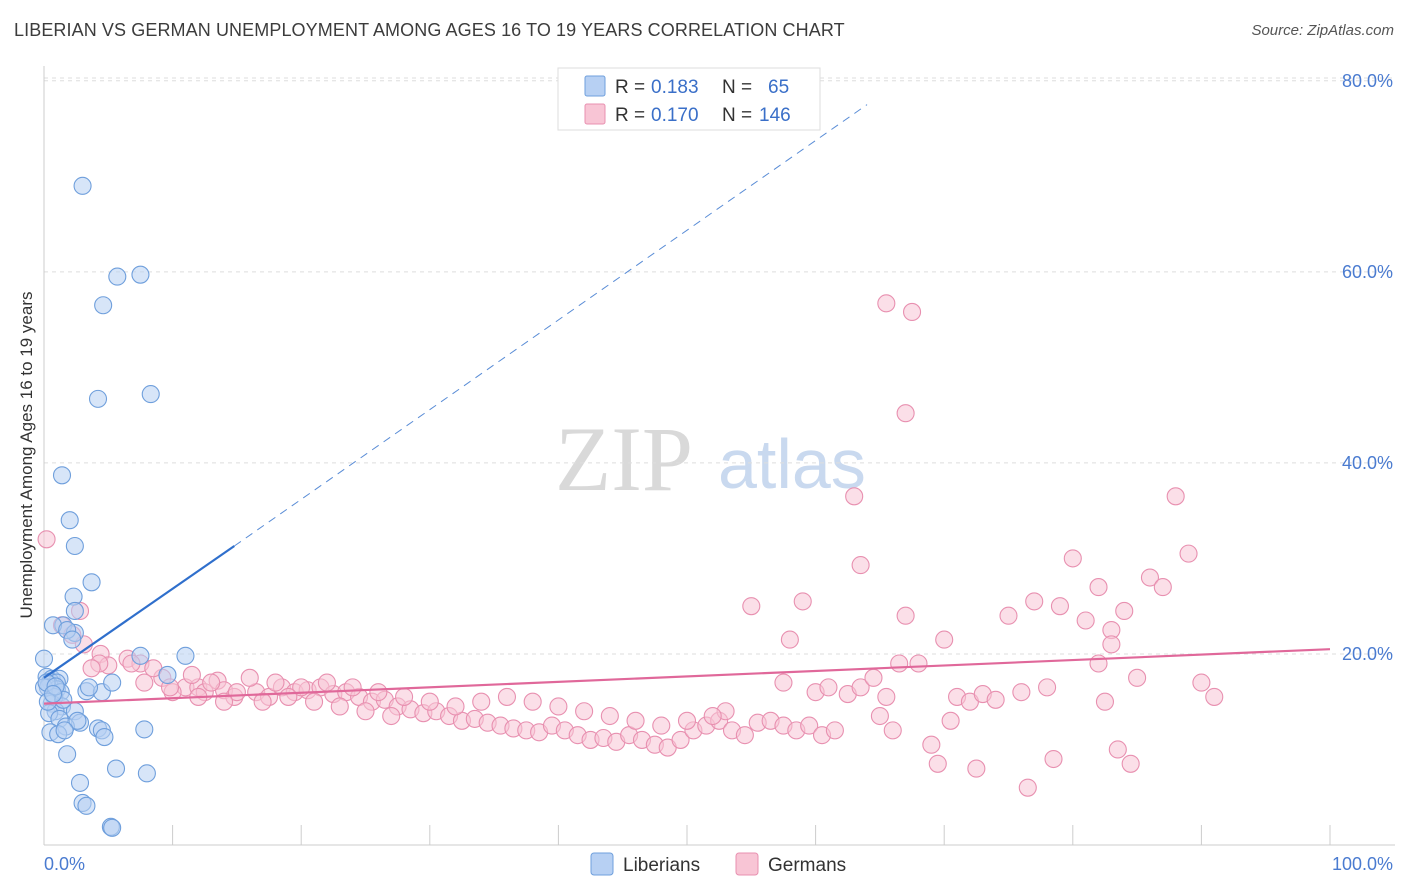  I want to click on watermark: ZIP atlas, so click(710, 459).